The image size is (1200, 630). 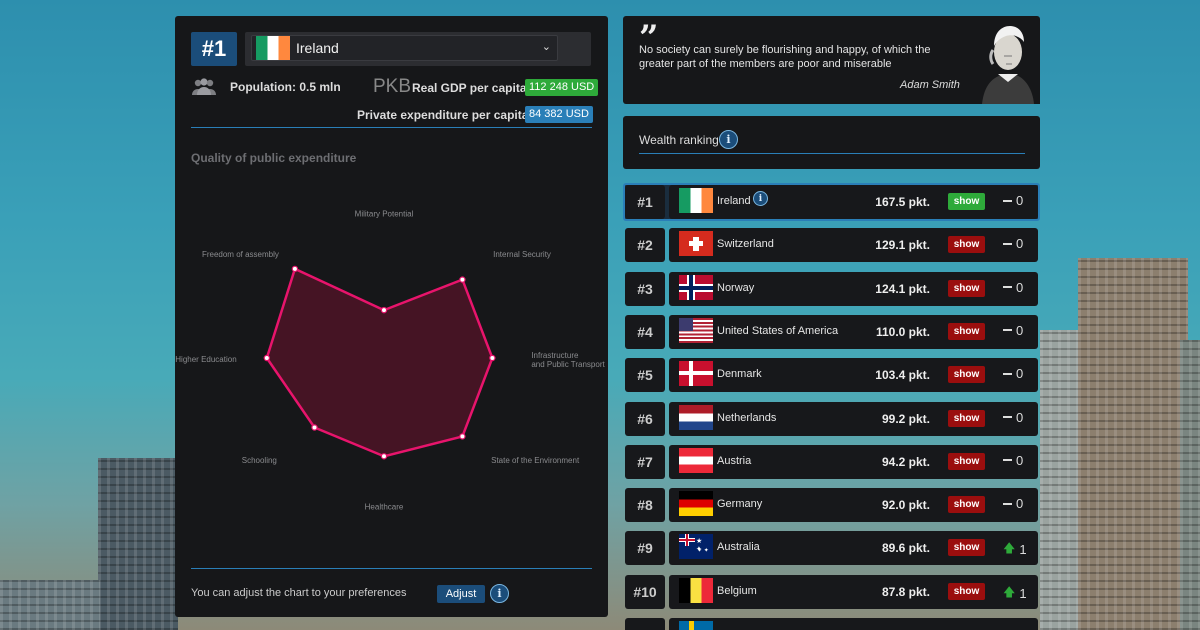 I want to click on ranking-country-name: Switzerland, so click(x=745, y=244).